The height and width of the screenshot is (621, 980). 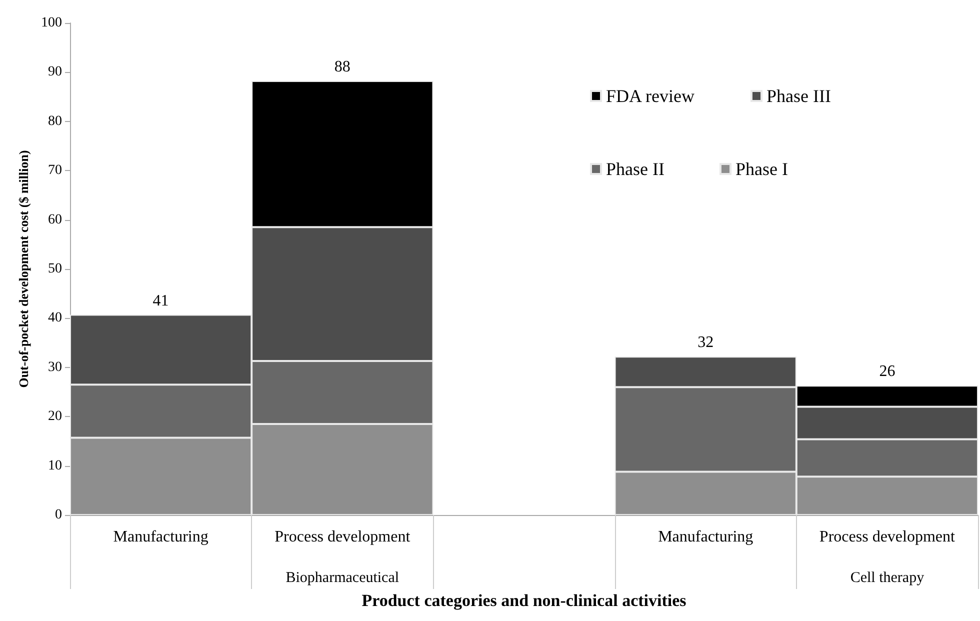 I want to click on y-tick-label: 70, so click(x=55, y=170).